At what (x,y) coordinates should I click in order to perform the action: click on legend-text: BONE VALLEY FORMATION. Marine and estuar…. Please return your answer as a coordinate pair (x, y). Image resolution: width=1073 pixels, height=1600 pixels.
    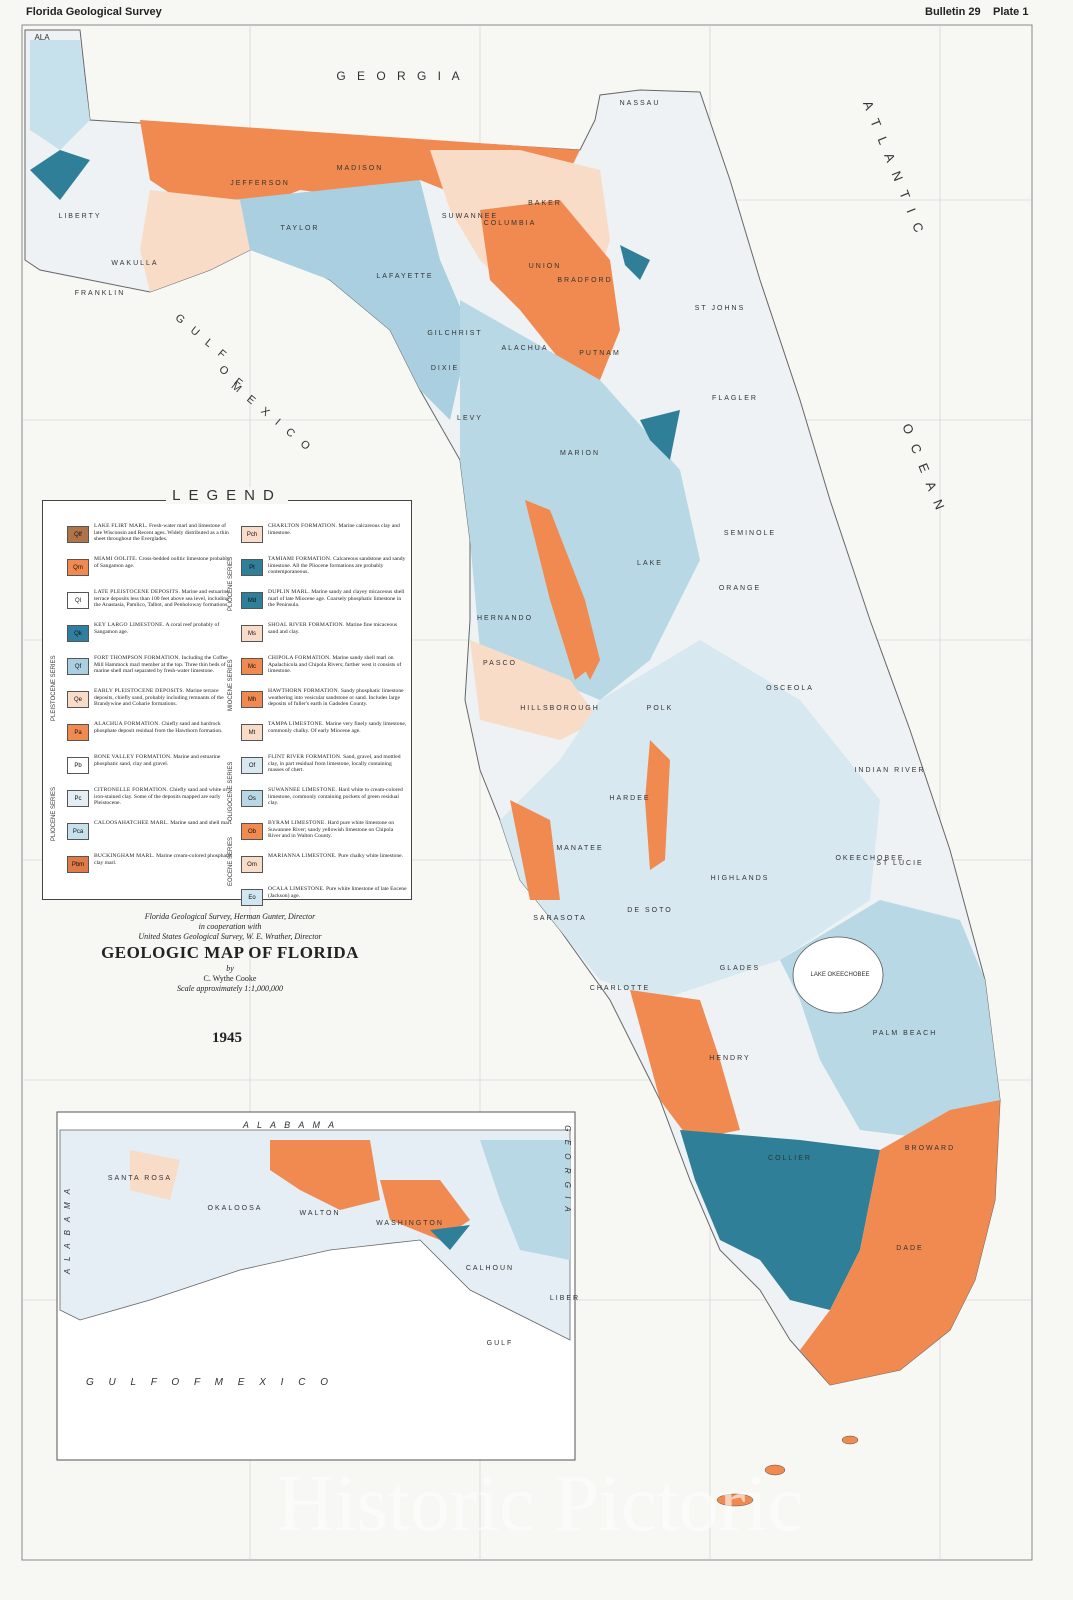
    Looking at the image, I should click on (163, 760).